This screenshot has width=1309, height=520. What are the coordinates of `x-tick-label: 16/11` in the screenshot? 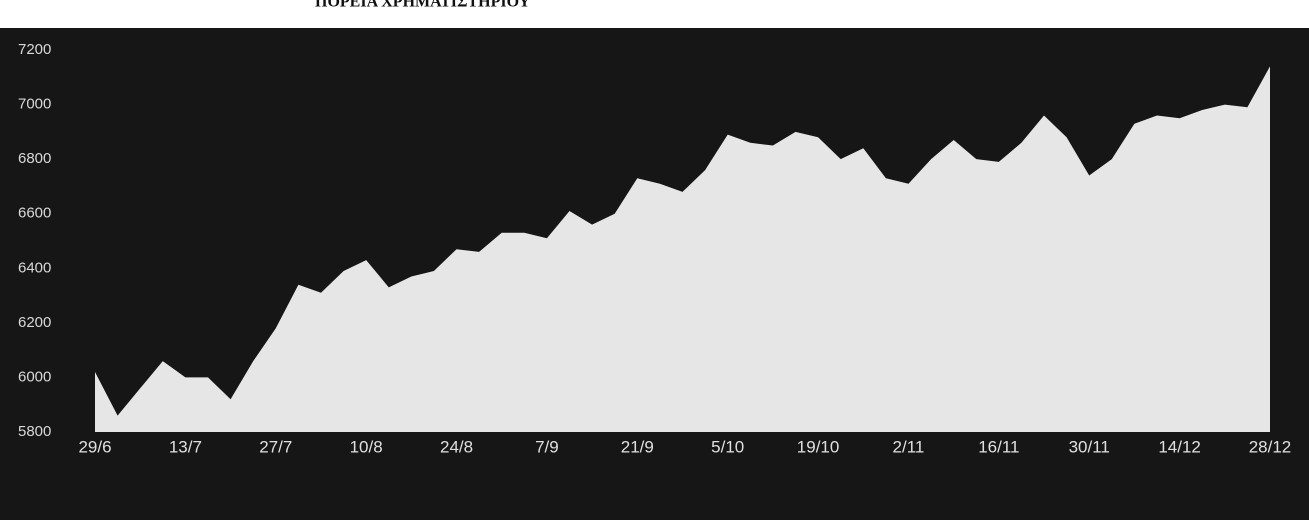 It's located at (998, 446).